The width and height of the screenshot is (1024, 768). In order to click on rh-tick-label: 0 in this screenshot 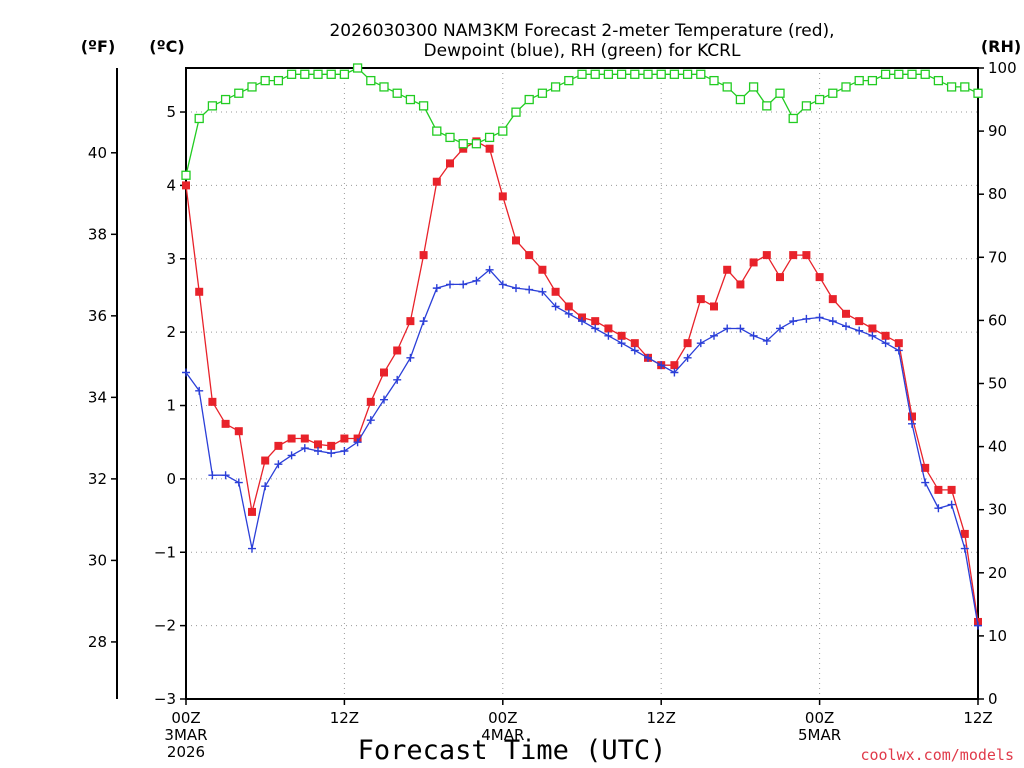, I will do `click(993, 699)`.